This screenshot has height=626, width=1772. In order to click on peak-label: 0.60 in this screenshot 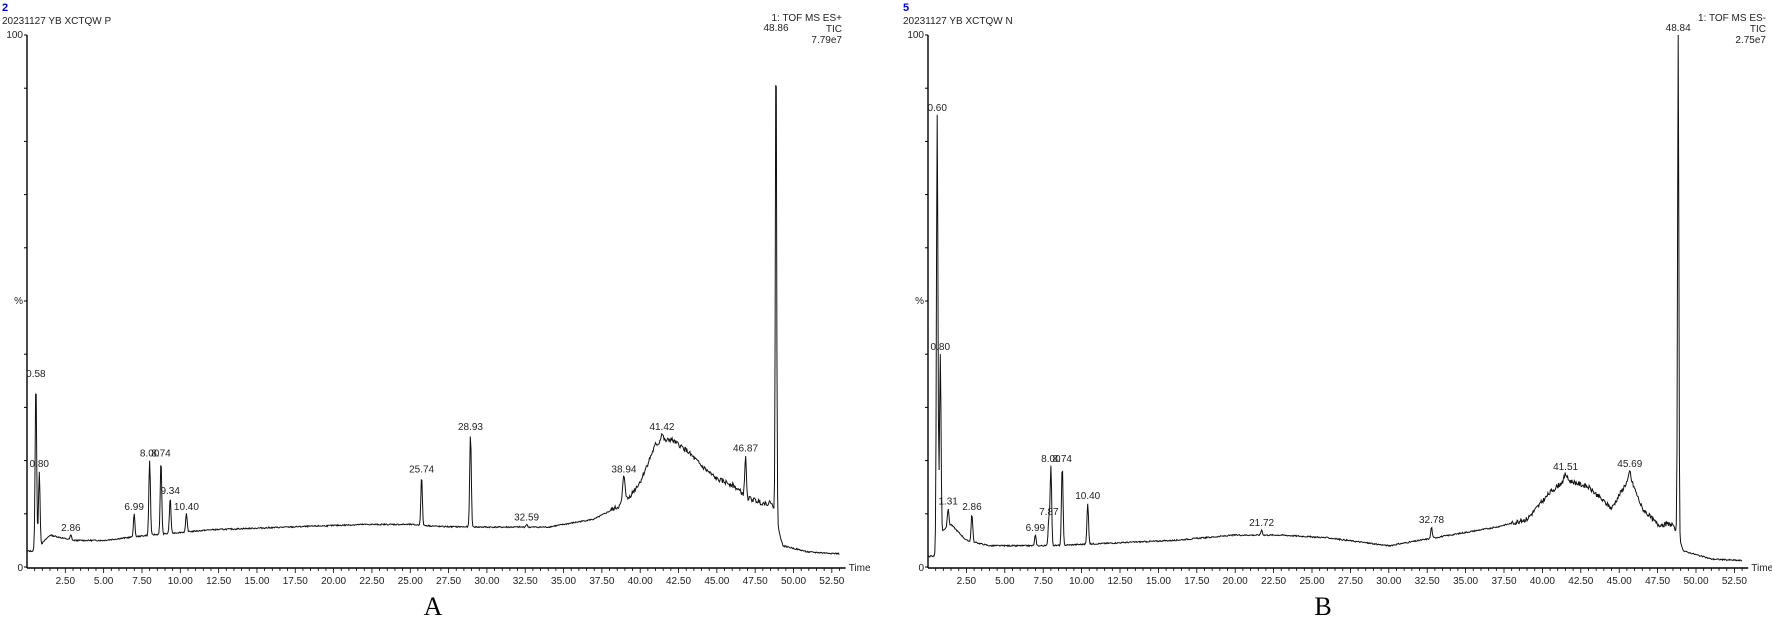, I will do `click(937, 108)`.